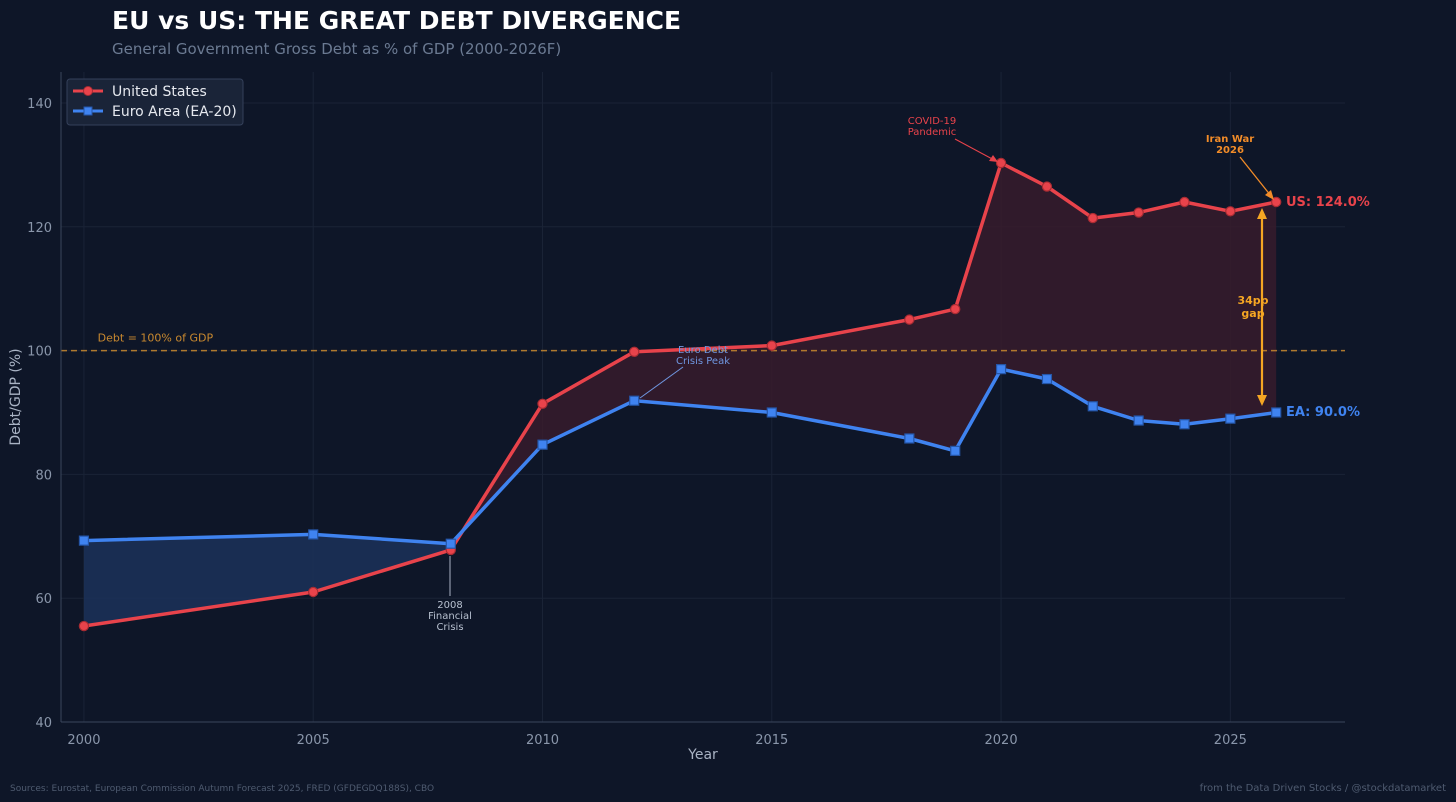  Describe the element at coordinates (932, 121) in the screenshot. I see `annotation-line: COVID-19` at that location.